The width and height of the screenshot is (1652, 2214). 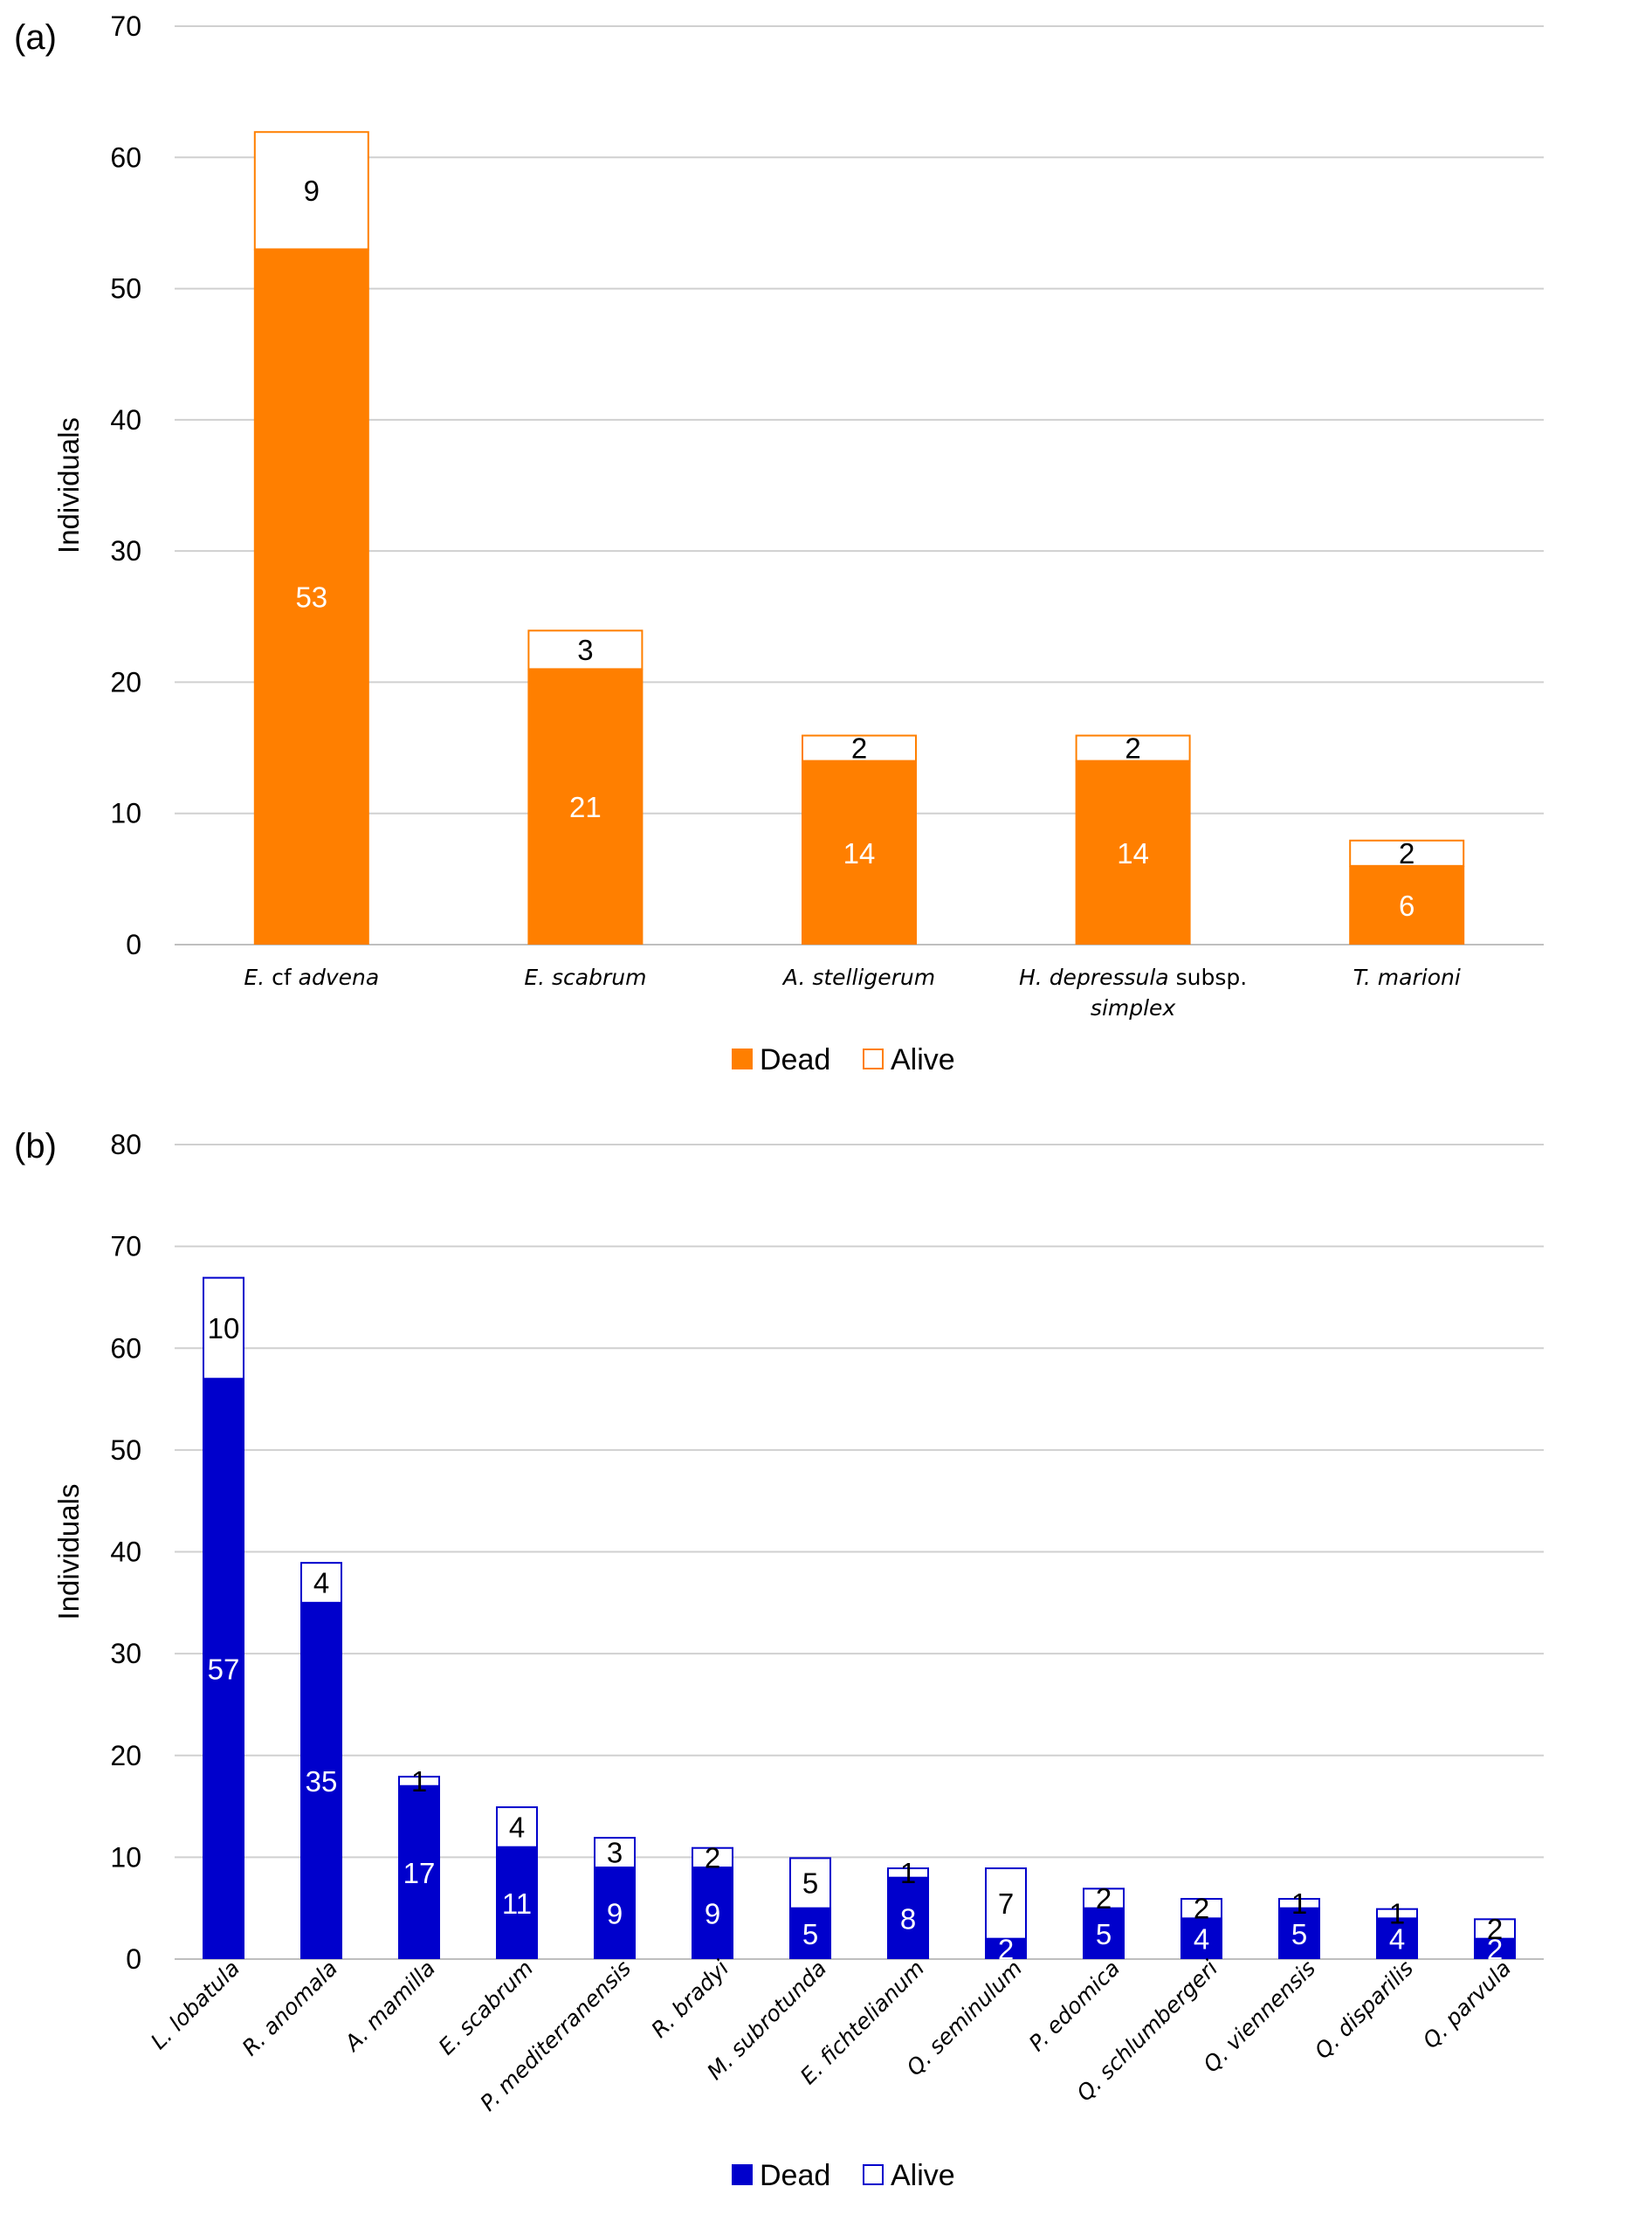 I want to click on data-label-alive: 7, so click(x=1006, y=1904).